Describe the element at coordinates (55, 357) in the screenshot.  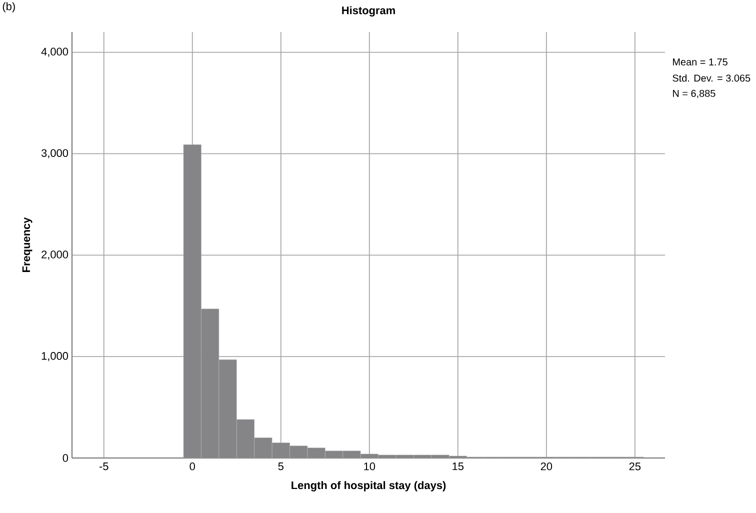
I see `y-tick-label: 1,000` at that location.